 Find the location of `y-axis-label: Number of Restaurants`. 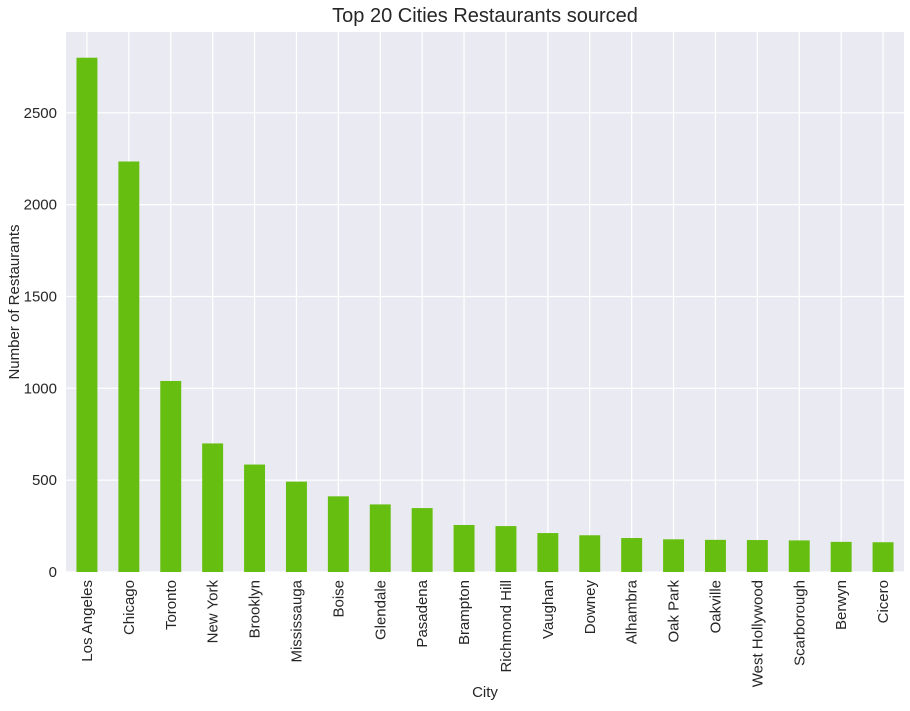

y-axis-label: Number of Restaurants is located at coordinates (14, 301).